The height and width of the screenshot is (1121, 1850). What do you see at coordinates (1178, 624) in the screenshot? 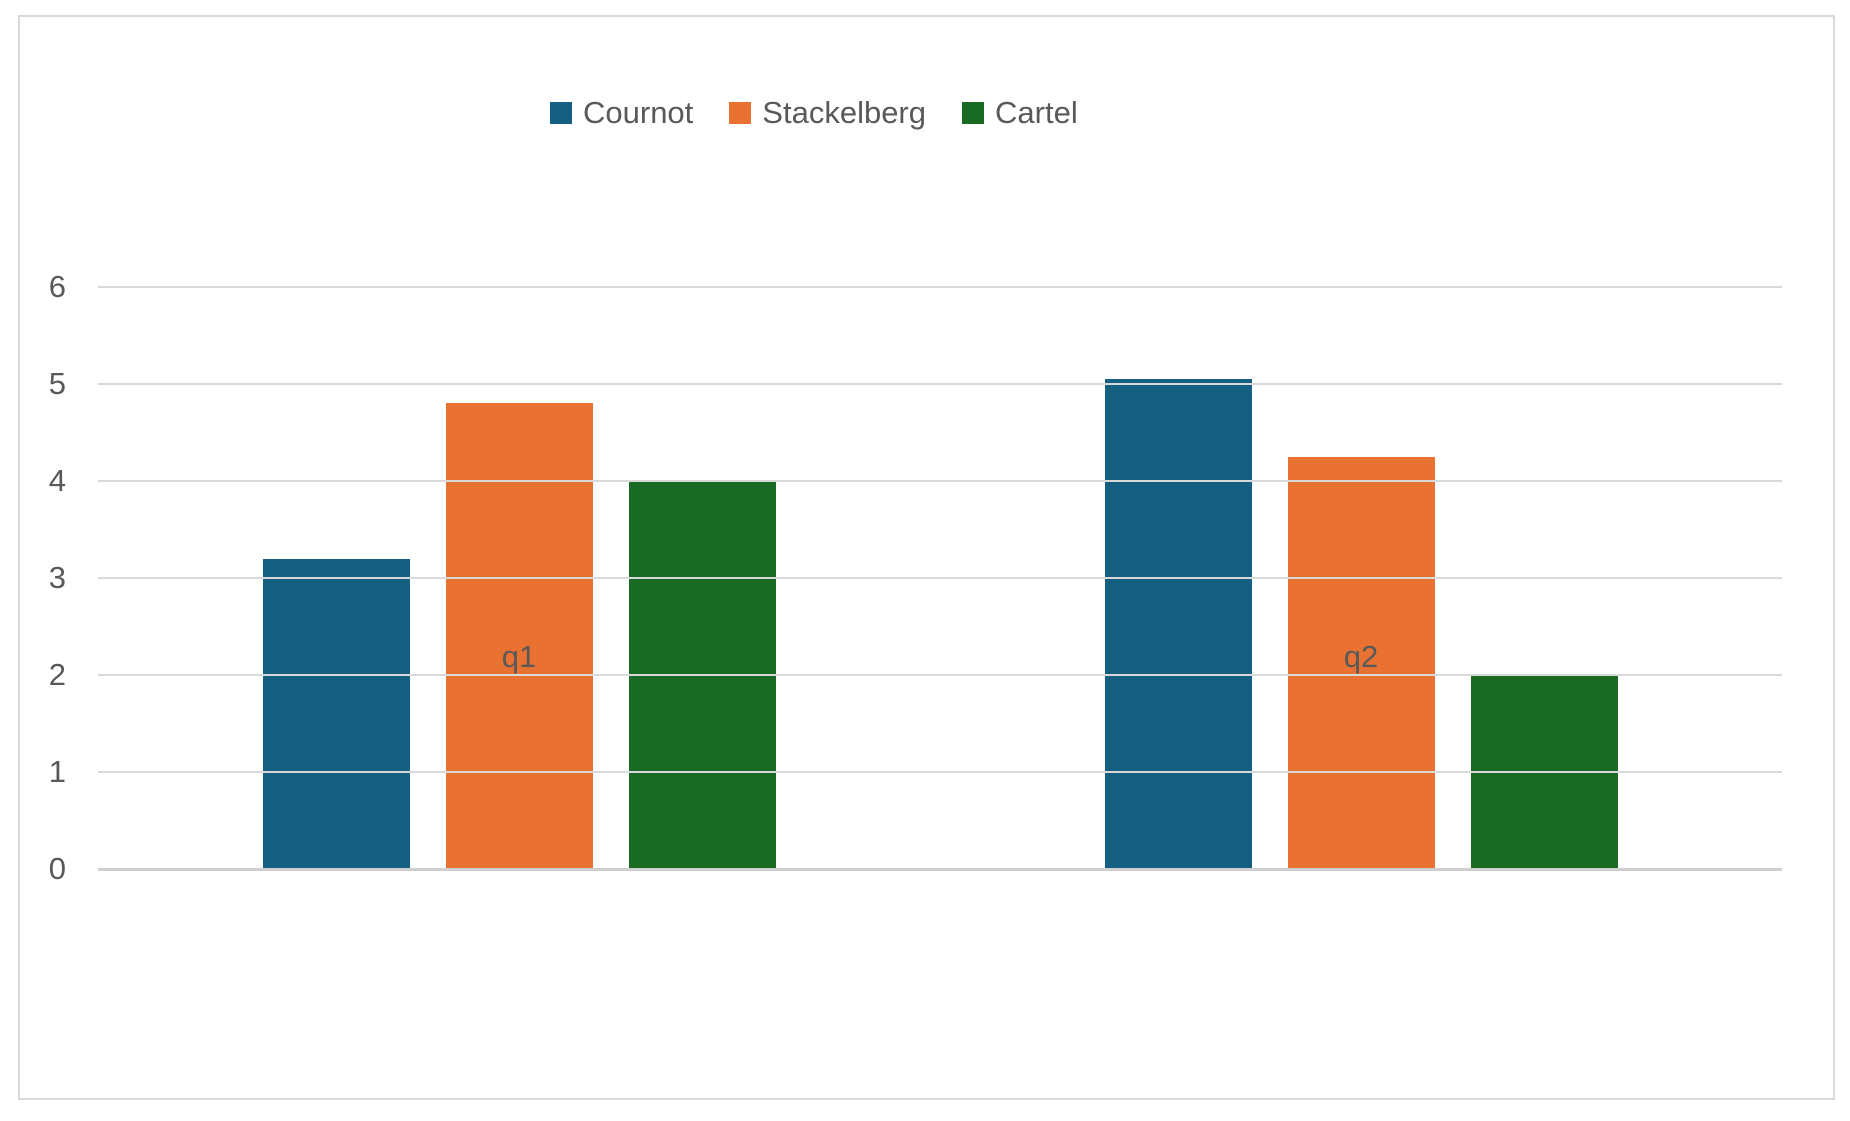
I see `bar-cournot-q2` at bounding box center [1178, 624].